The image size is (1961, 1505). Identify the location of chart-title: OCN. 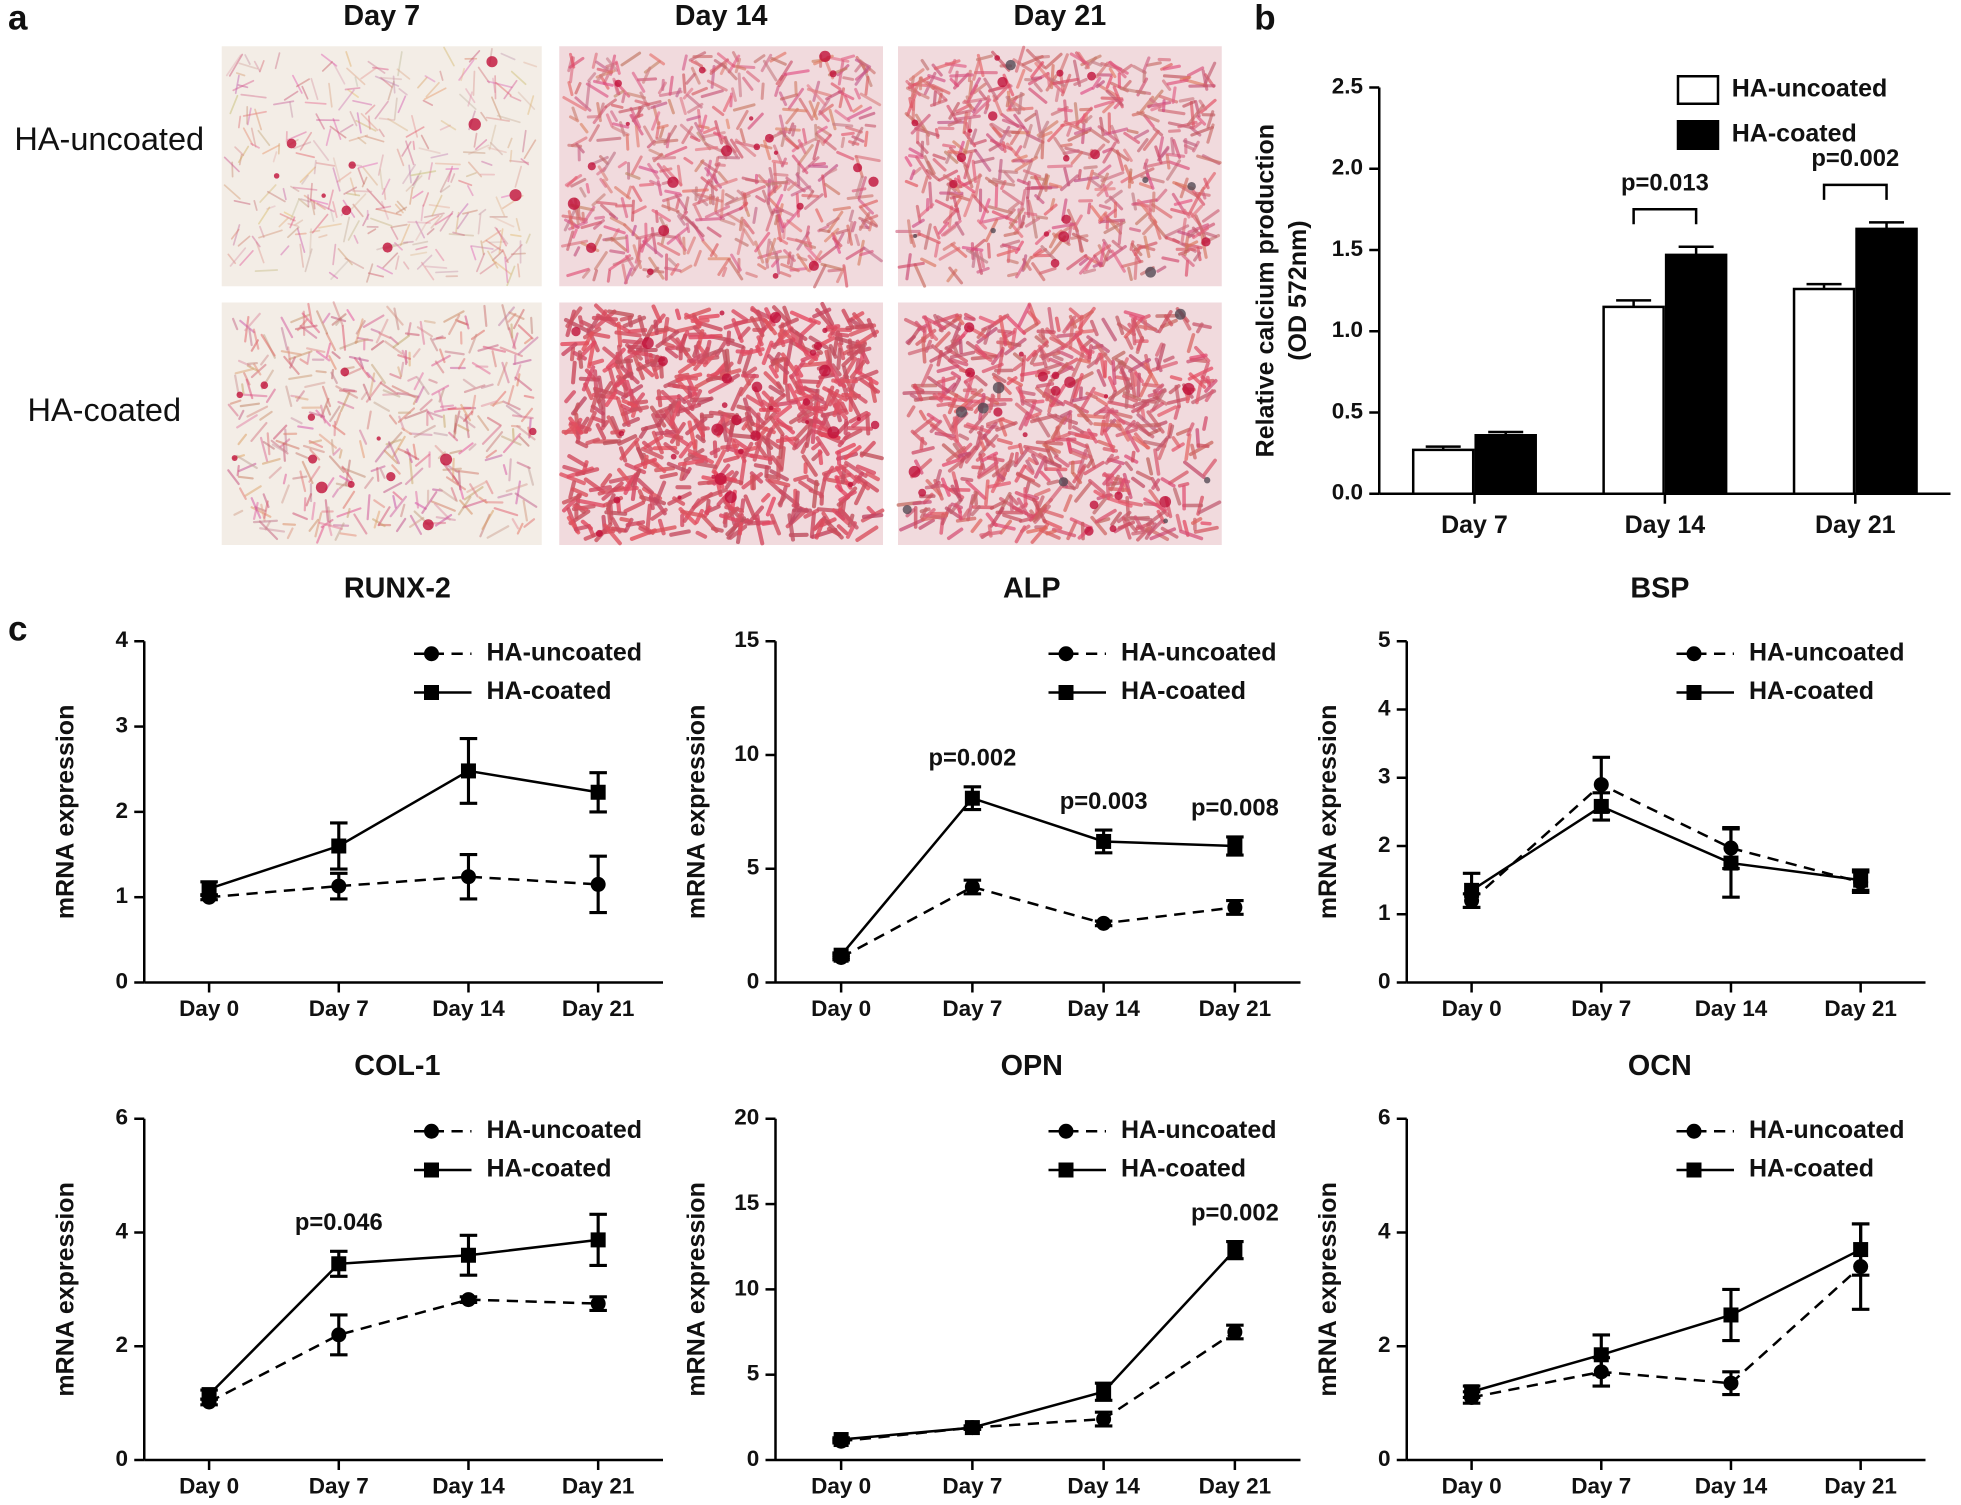
(1660, 1066).